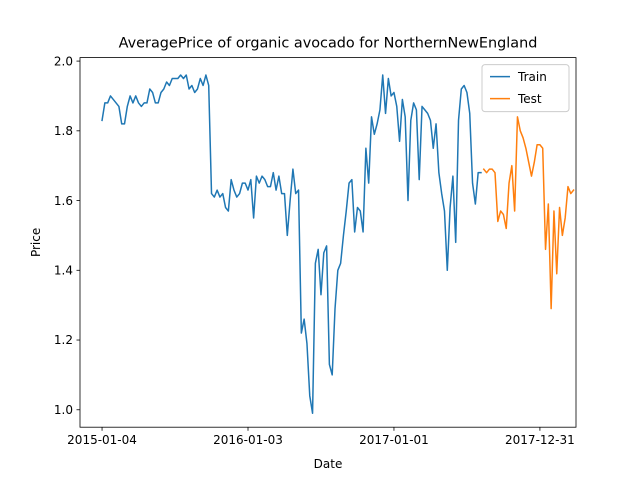 The image size is (640, 480). Describe the element at coordinates (63, 270) in the screenshot. I see `y-tick-label: 1.4` at that location.